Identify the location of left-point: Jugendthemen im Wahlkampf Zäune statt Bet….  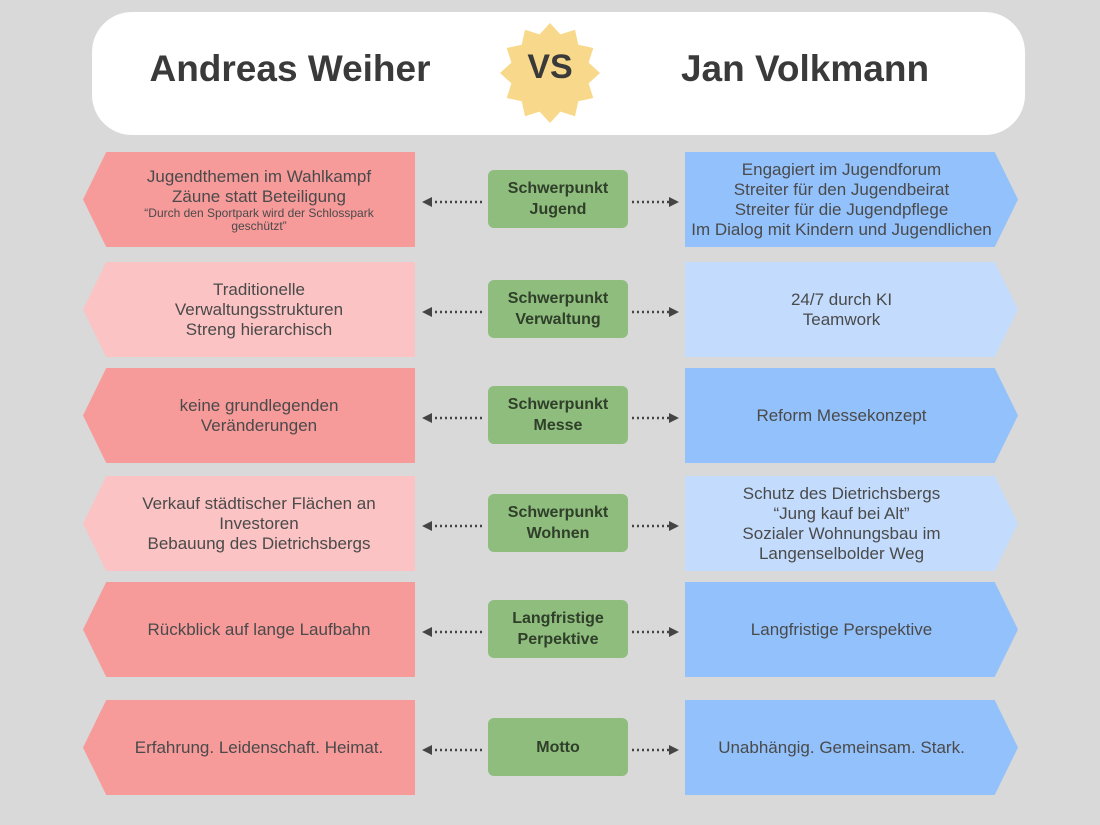
(249, 199).